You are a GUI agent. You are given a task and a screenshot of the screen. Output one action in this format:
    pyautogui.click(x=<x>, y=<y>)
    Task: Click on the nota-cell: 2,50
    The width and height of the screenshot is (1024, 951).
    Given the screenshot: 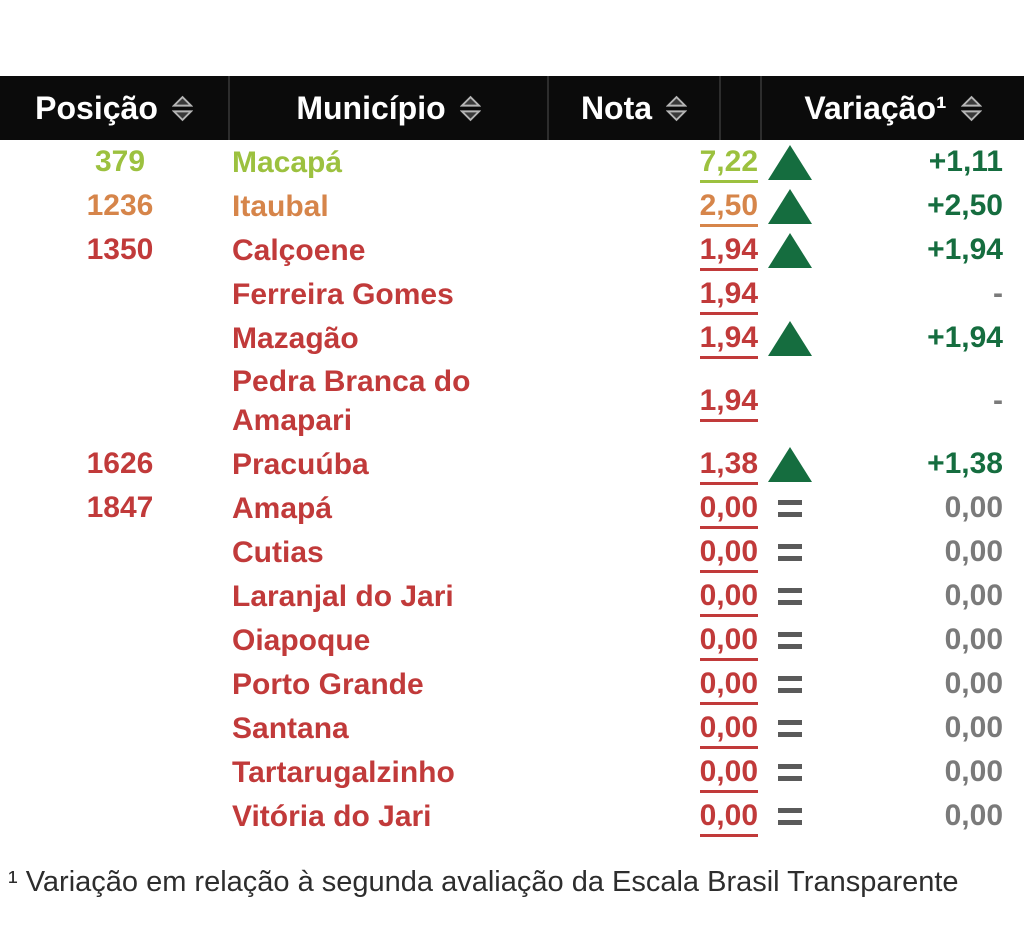 What is the action you would take?
    pyautogui.click(x=653, y=208)
    